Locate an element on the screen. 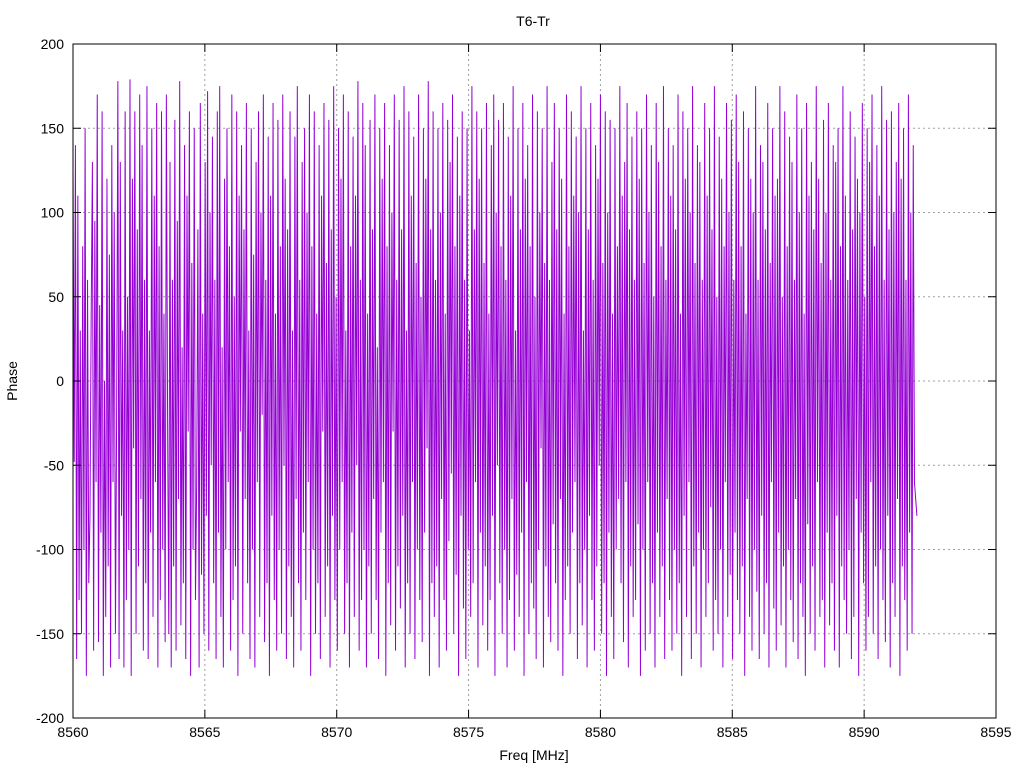 The height and width of the screenshot is (768, 1024). y-tick-label: -100 is located at coordinates (50, 550).